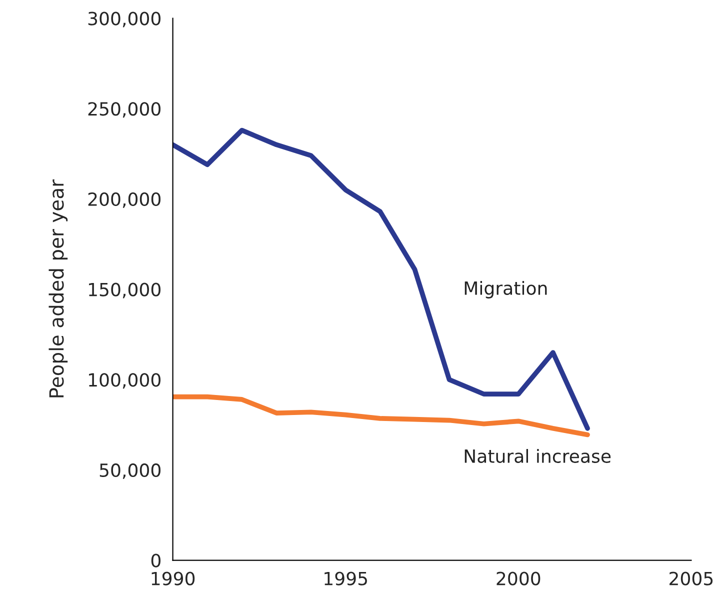 The height and width of the screenshot is (609, 720). Describe the element at coordinates (505, 289) in the screenshot. I see `text: Migration` at that location.